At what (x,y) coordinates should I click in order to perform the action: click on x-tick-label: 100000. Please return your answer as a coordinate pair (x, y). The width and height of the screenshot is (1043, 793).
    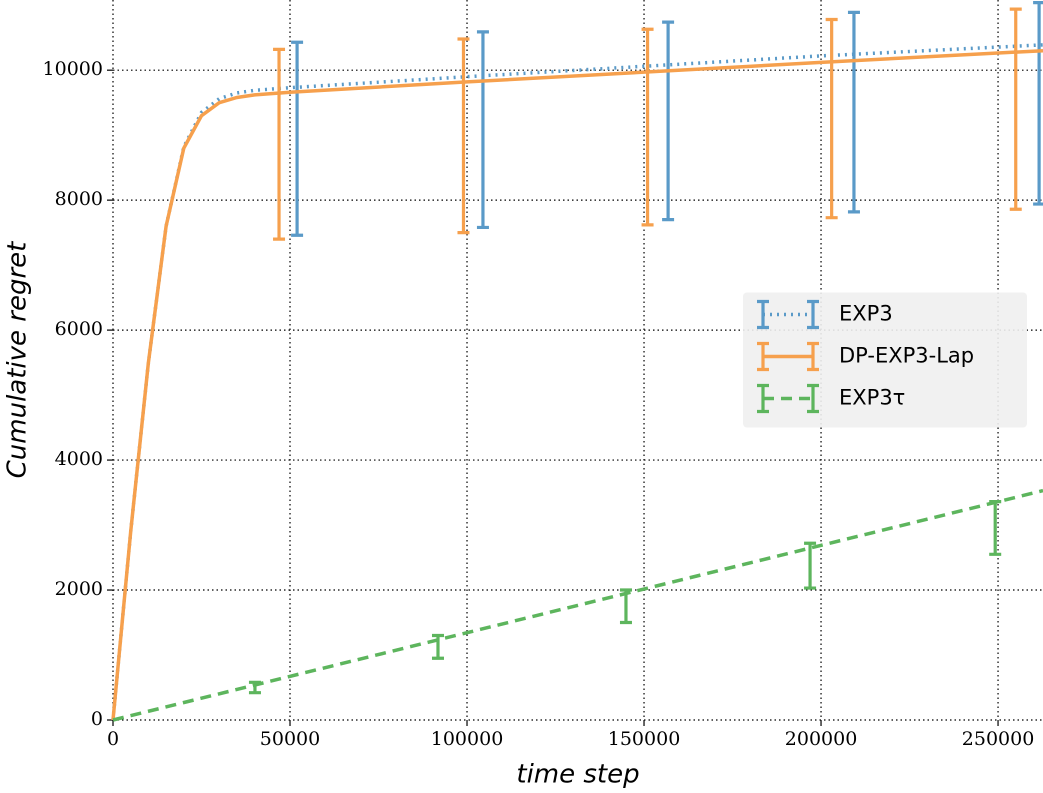
    Looking at the image, I should click on (467, 739).